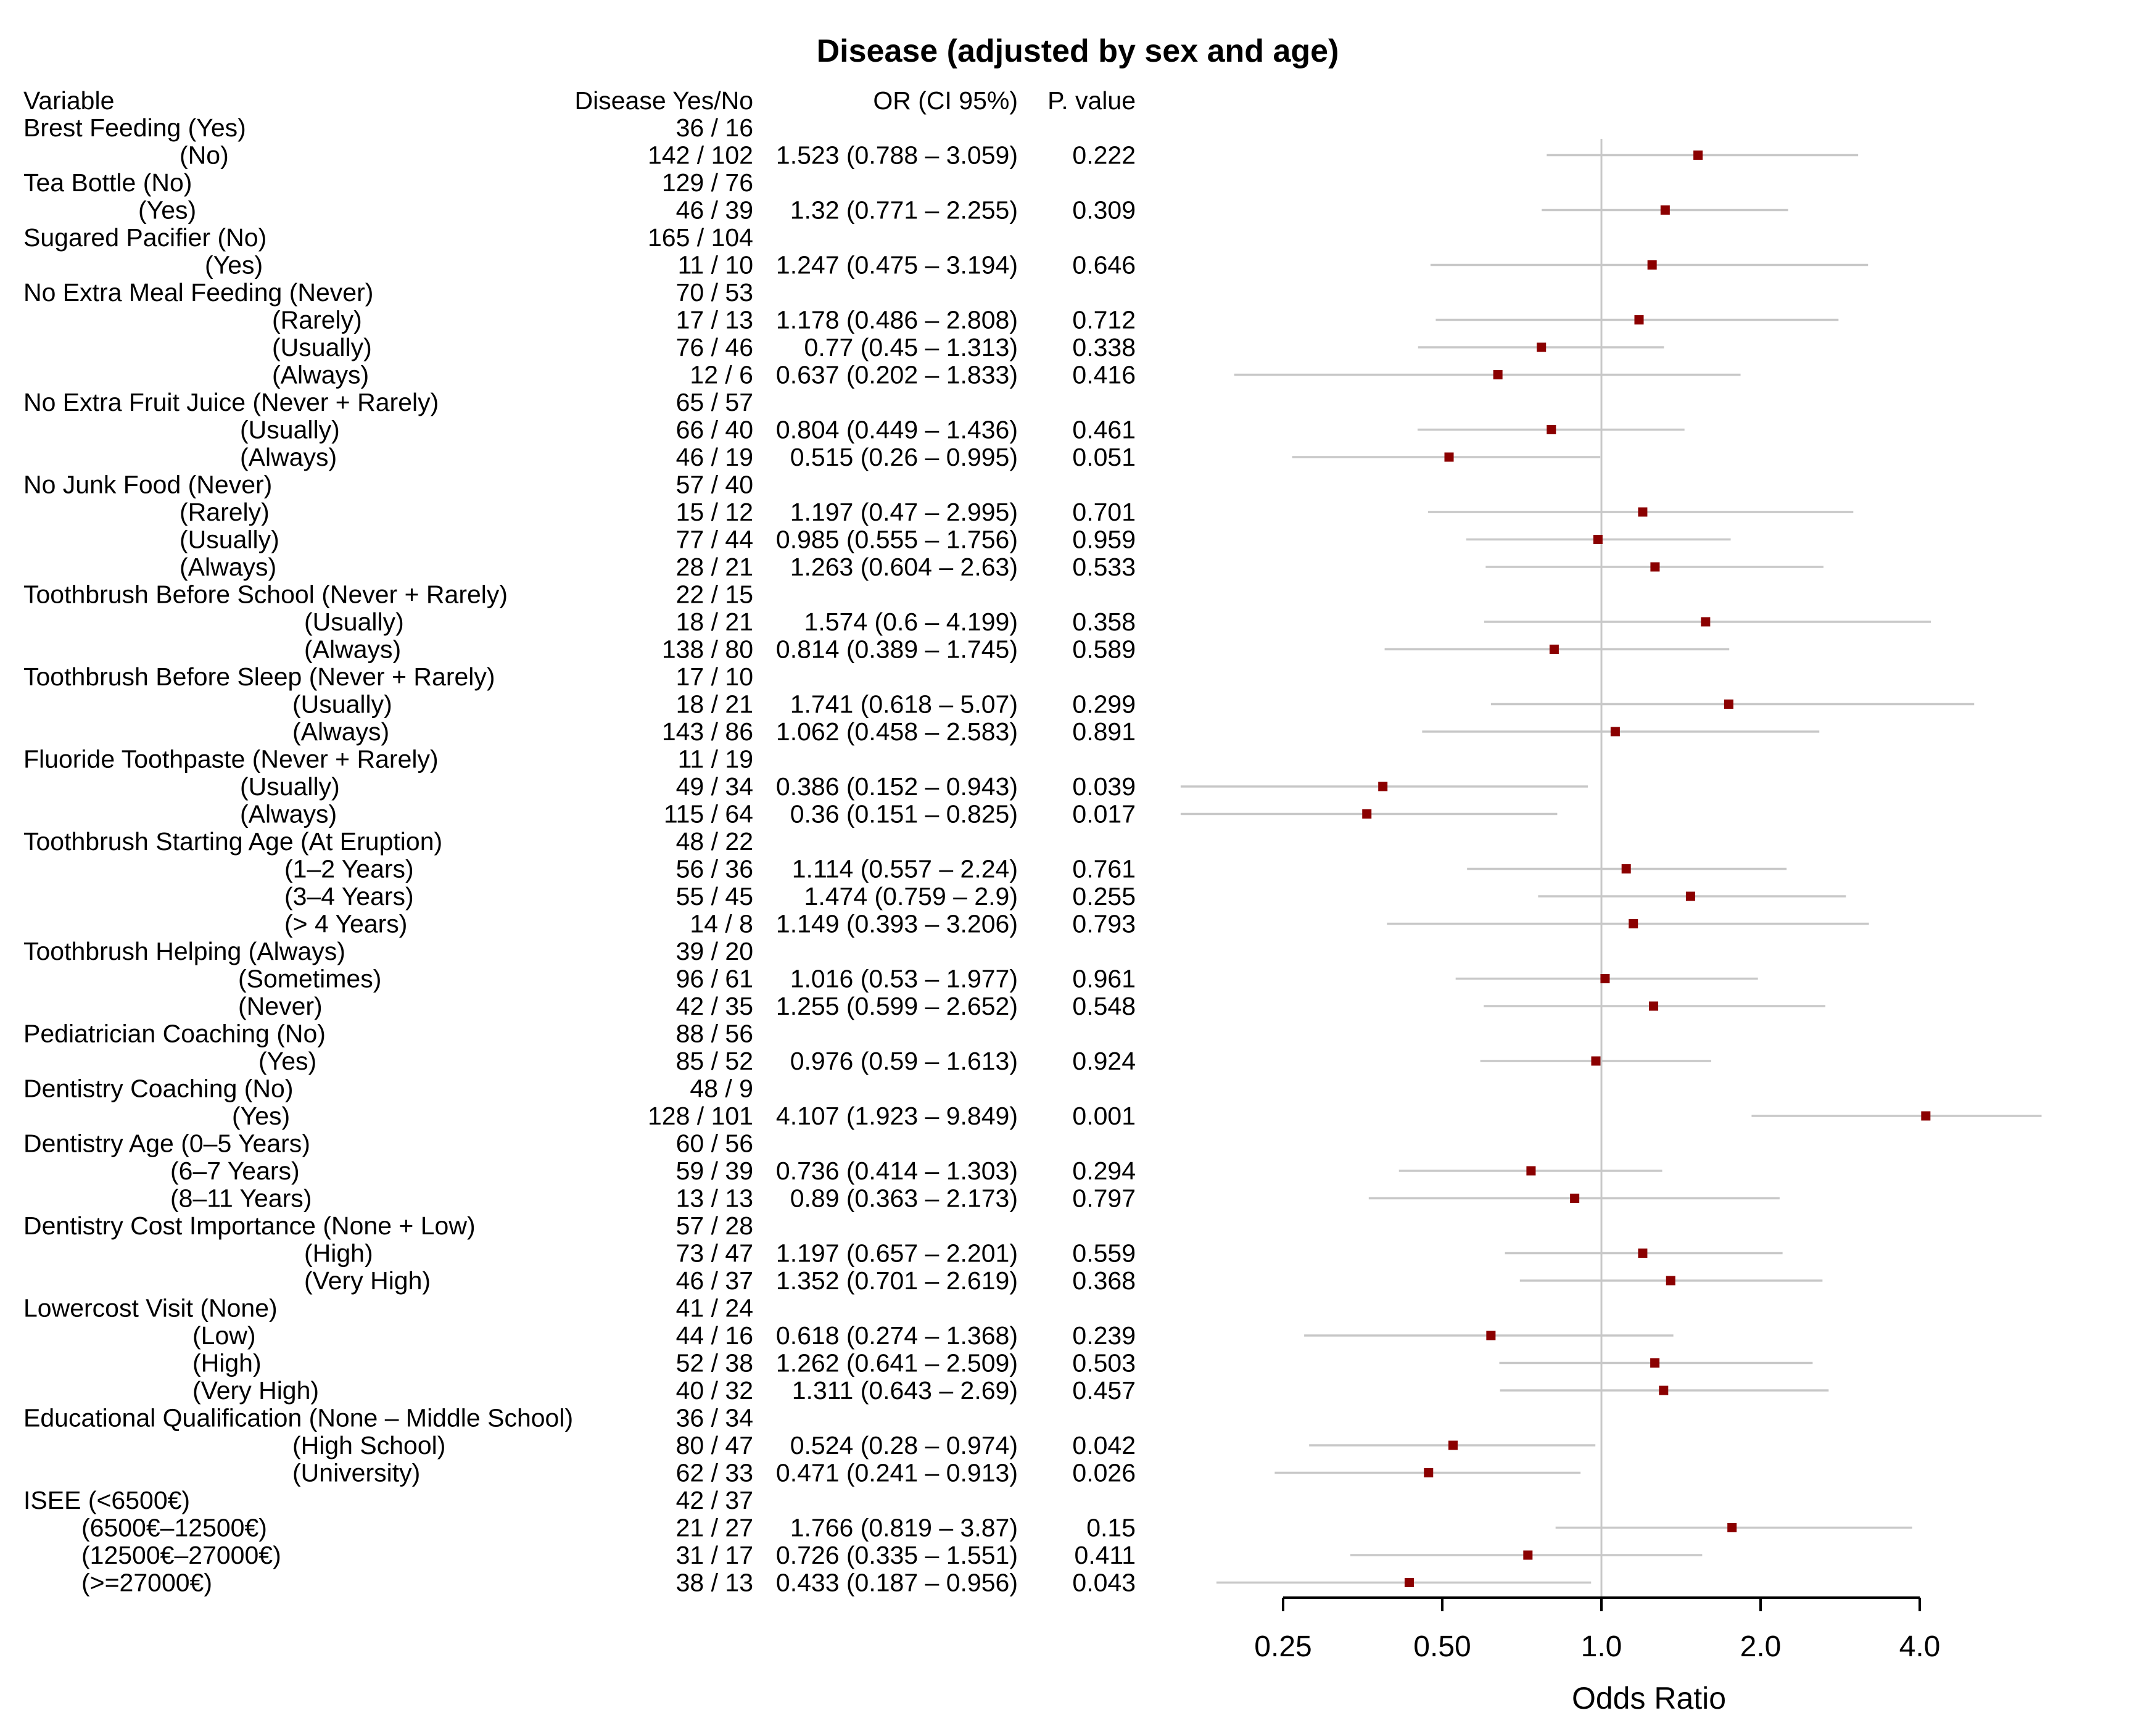  Describe the element at coordinates (250, 1226) in the screenshot. I see `row-40-label: Dentistry Cost Importance (None + Low)` at that location.